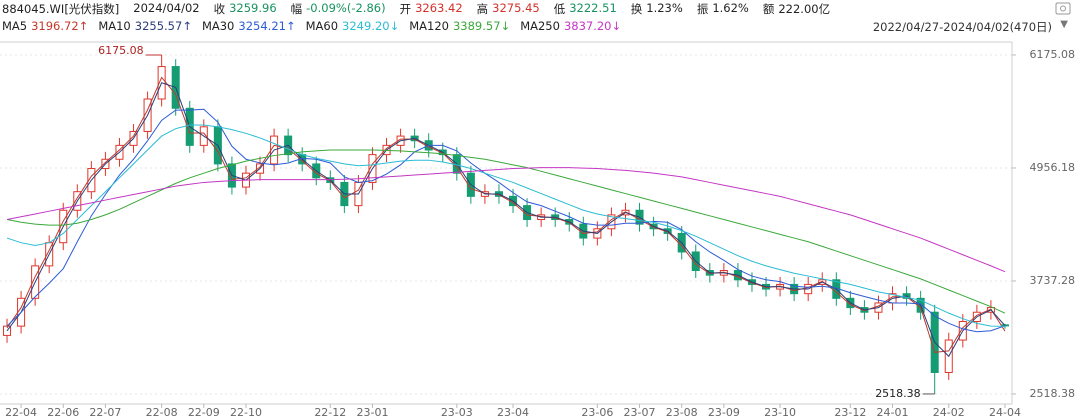 The width and height of the screenshot is (1080, 420). Describe the element at coordinates (246, 412) in the screenshot. I see `x-tick-label: 22-10` at that location.